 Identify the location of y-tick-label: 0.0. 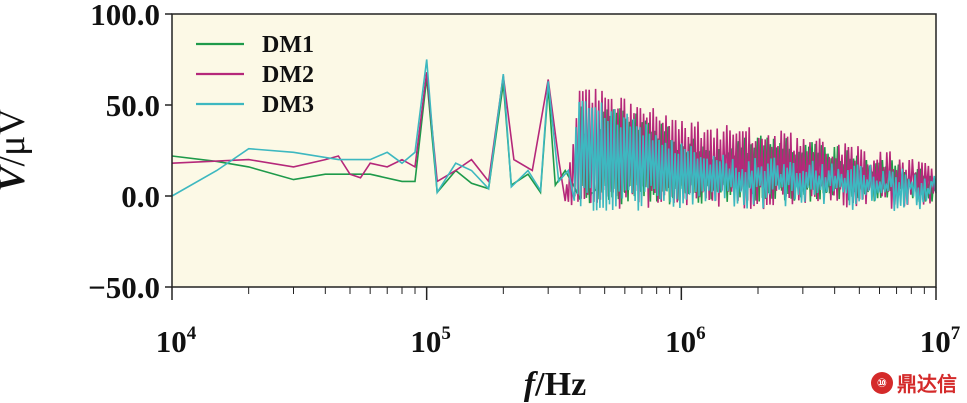
(140, 196).